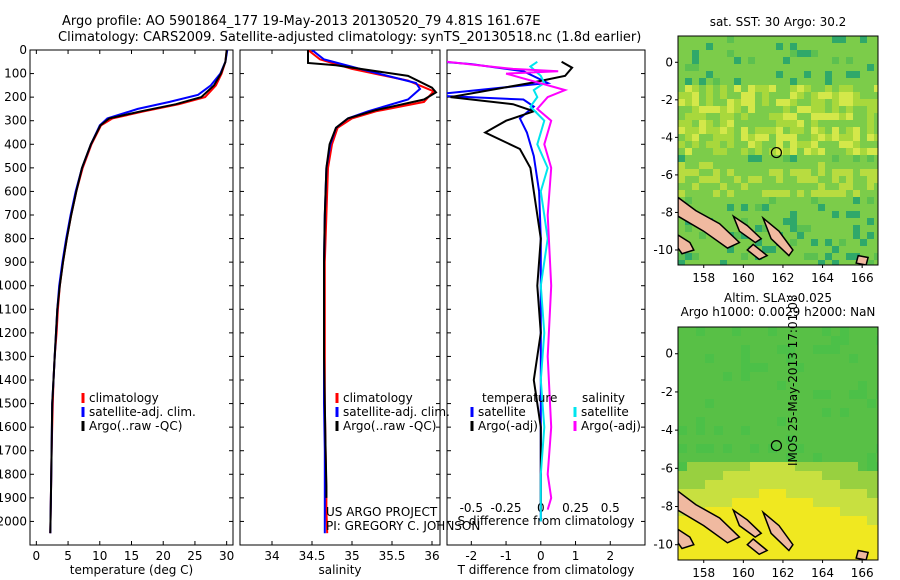  Describe the element at coordinates (13, 404) in the screenshot. I see `y-tick-label: 1500` at that location.